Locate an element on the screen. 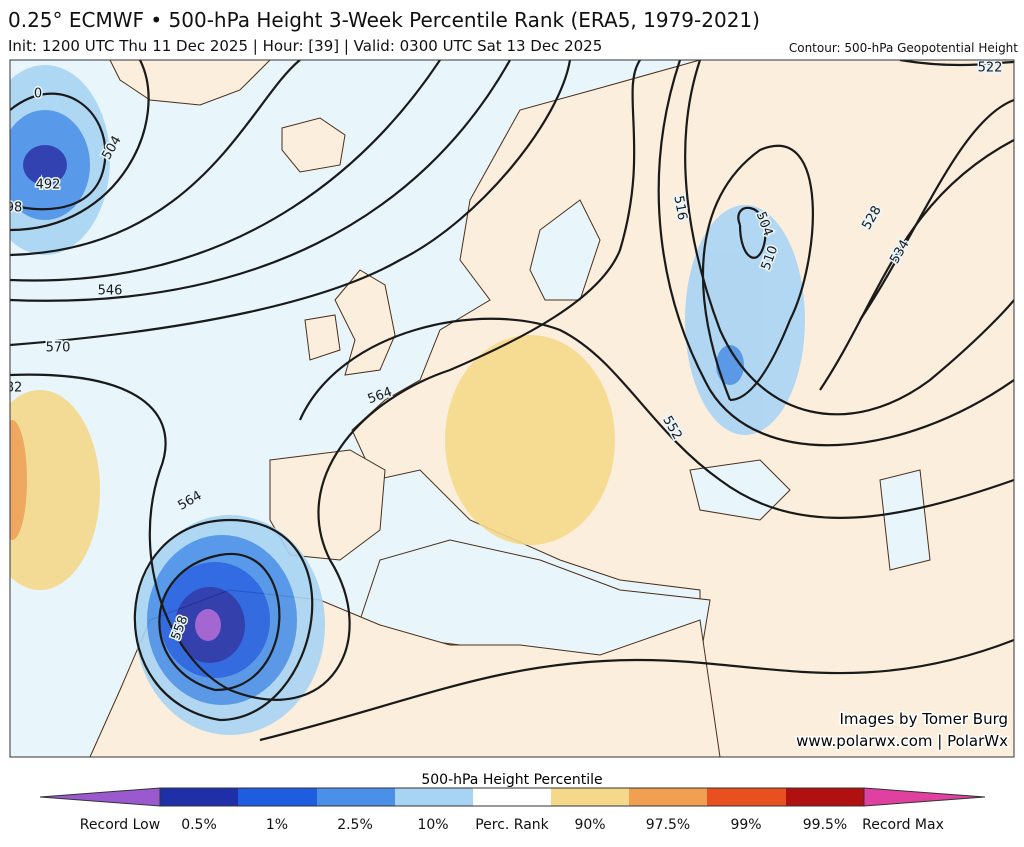 The image size is (1024, 847). colorbar-label: 99% is located at coordinates (745, 825).